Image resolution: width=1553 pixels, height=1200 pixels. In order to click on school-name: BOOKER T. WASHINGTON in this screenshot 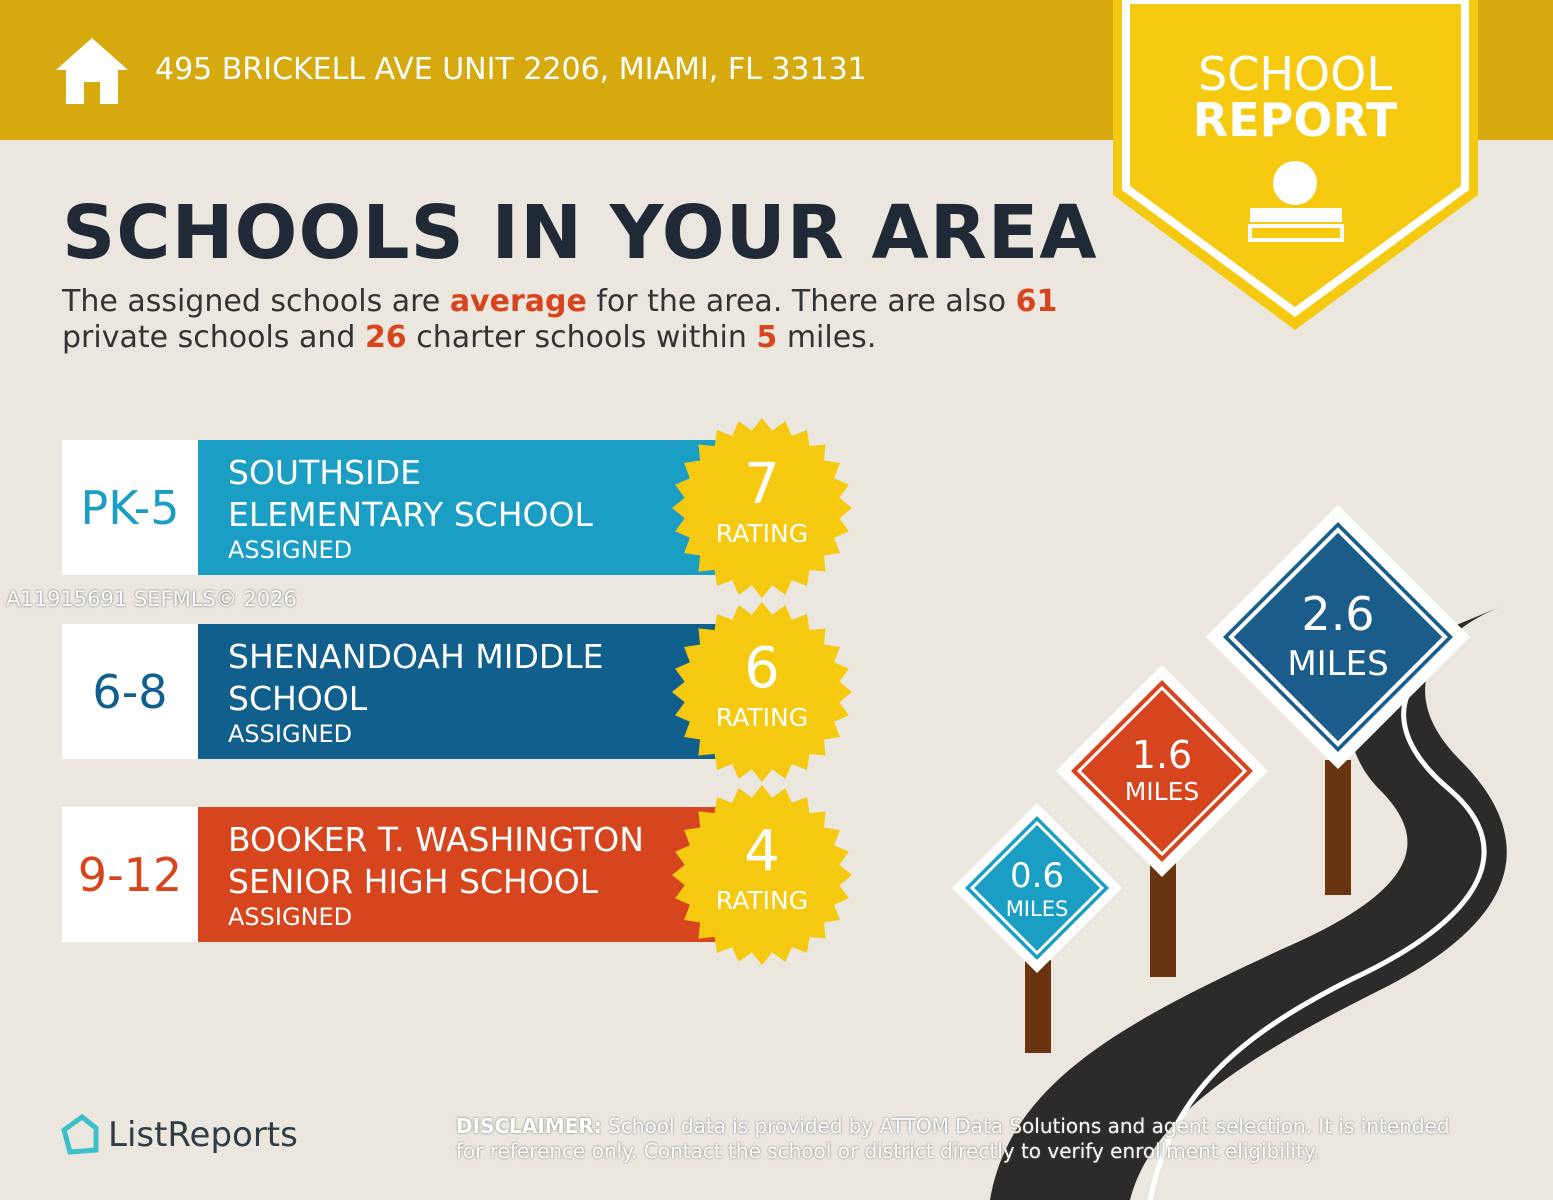, I will do `click(436, 839)`.